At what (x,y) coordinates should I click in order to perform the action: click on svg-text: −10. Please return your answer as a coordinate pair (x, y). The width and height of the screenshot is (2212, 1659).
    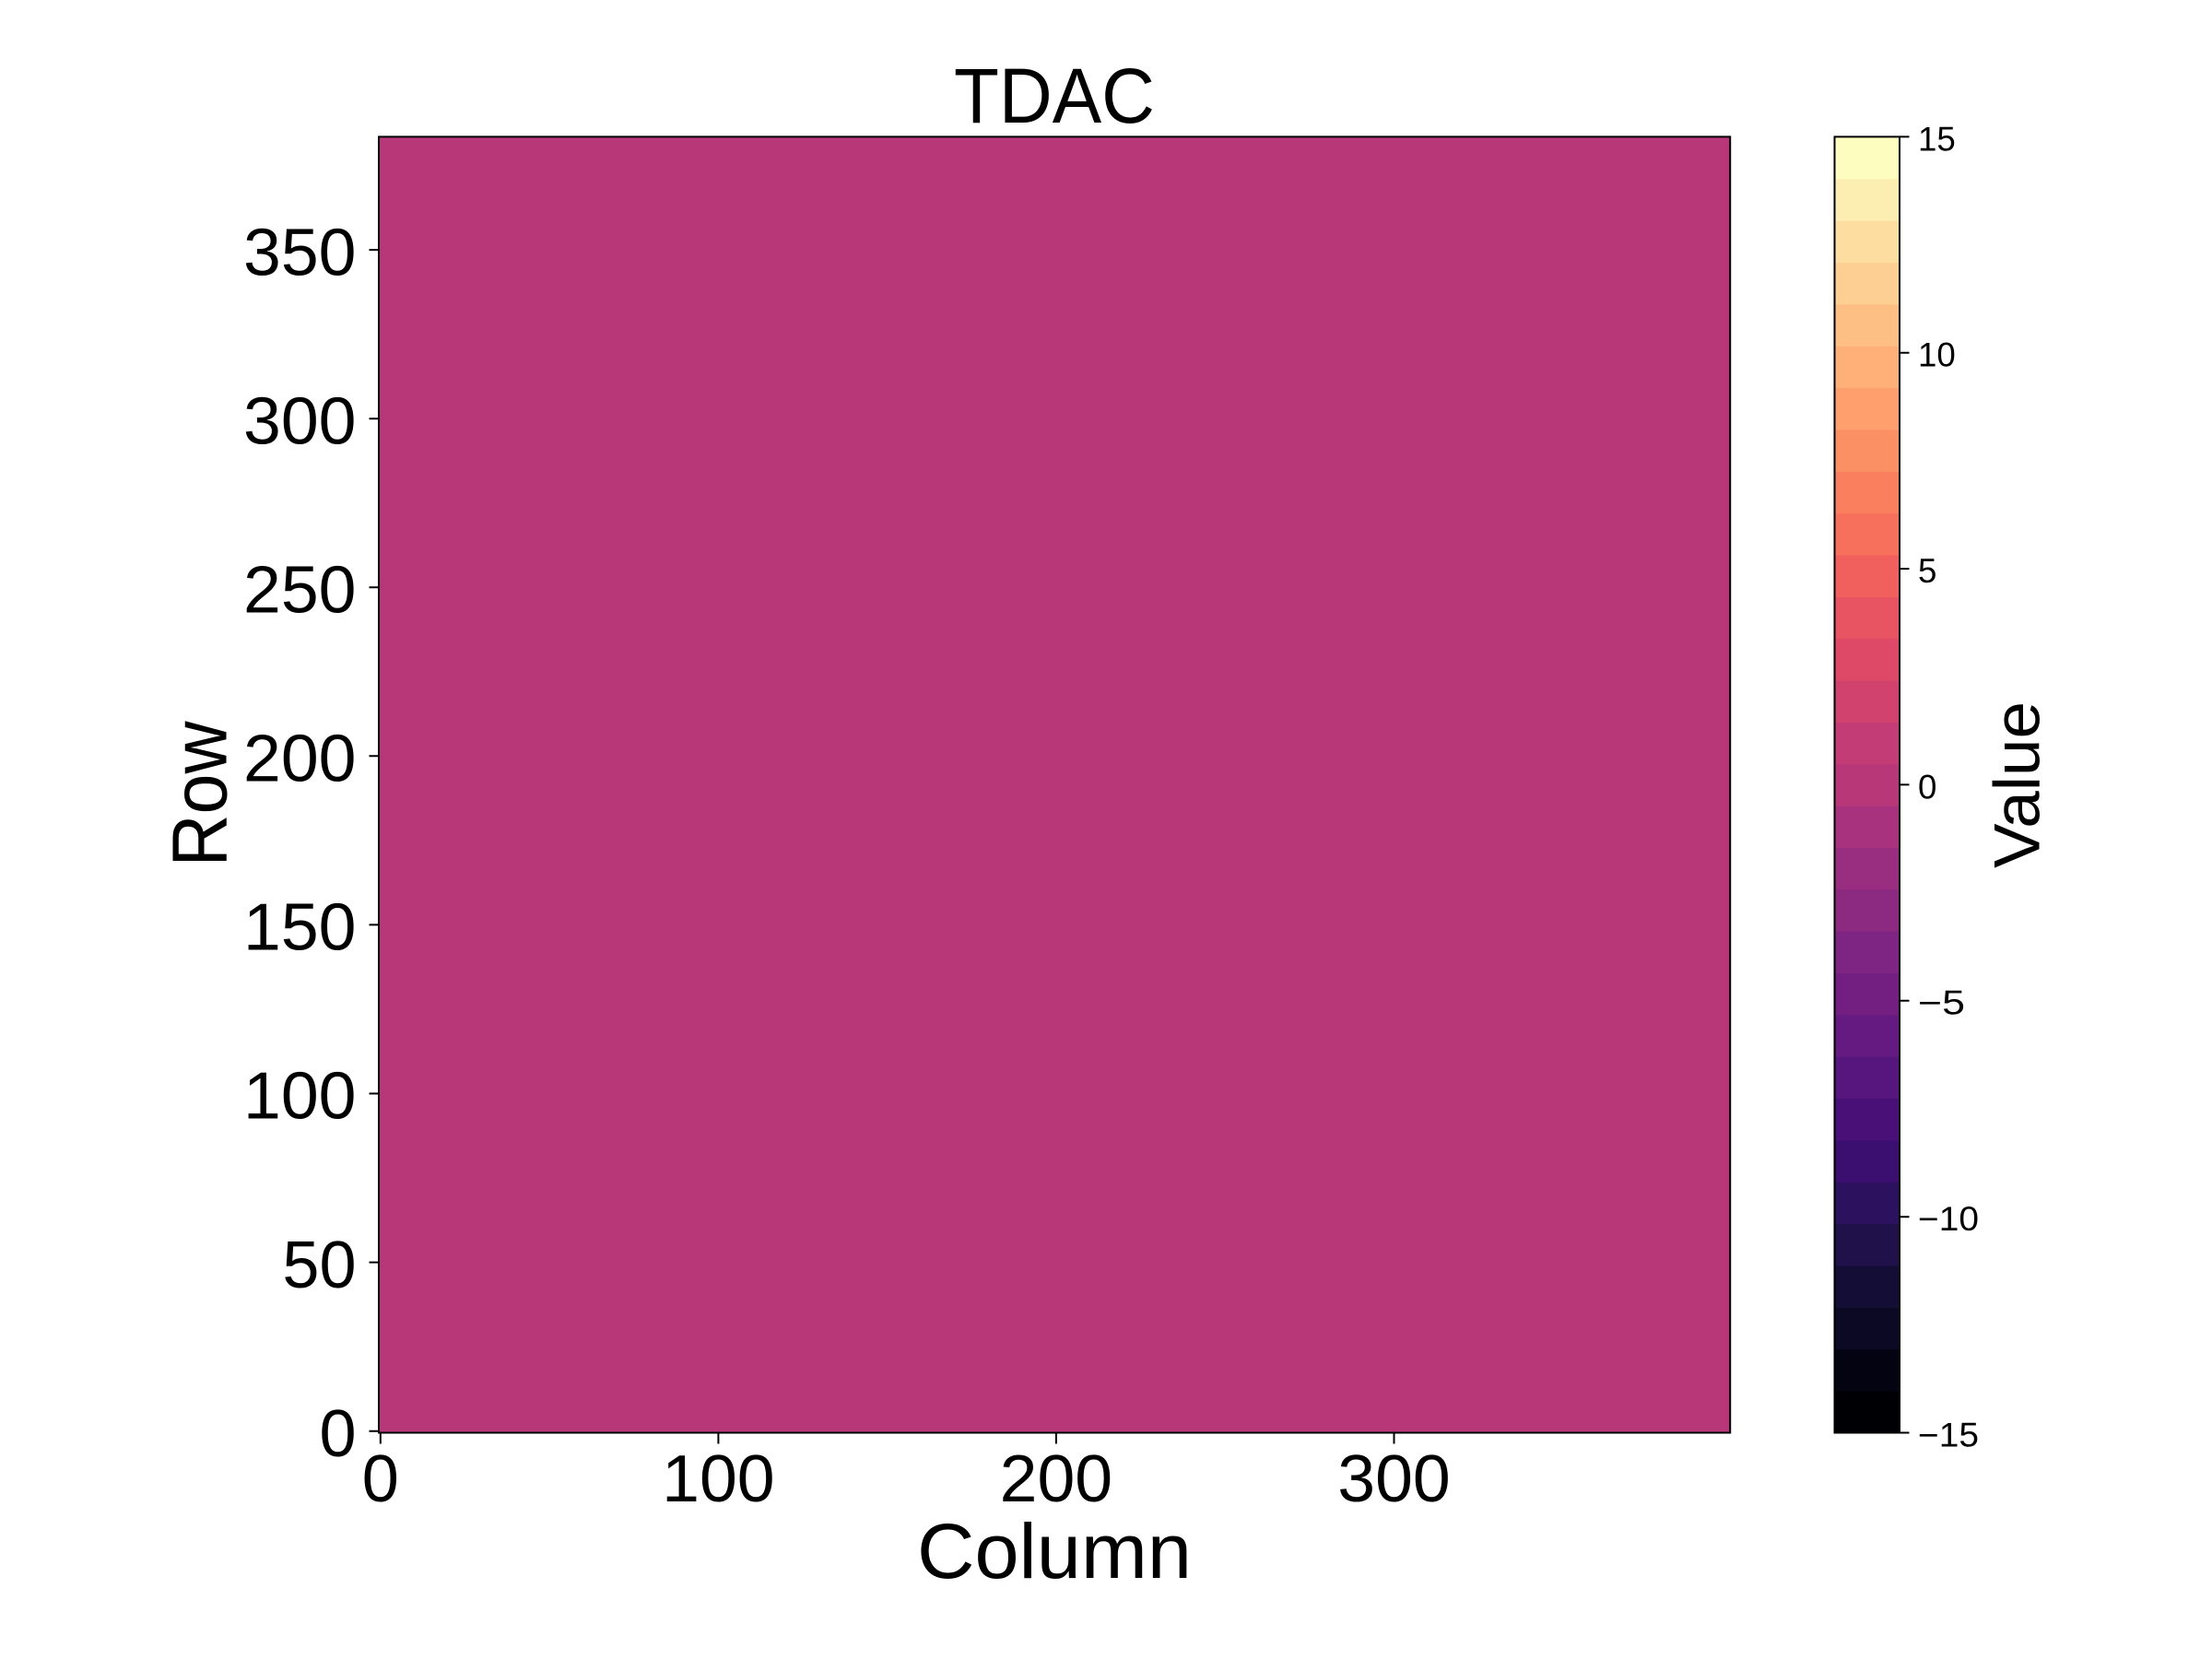
    Looking at the image, I should click on (1948, 1219).